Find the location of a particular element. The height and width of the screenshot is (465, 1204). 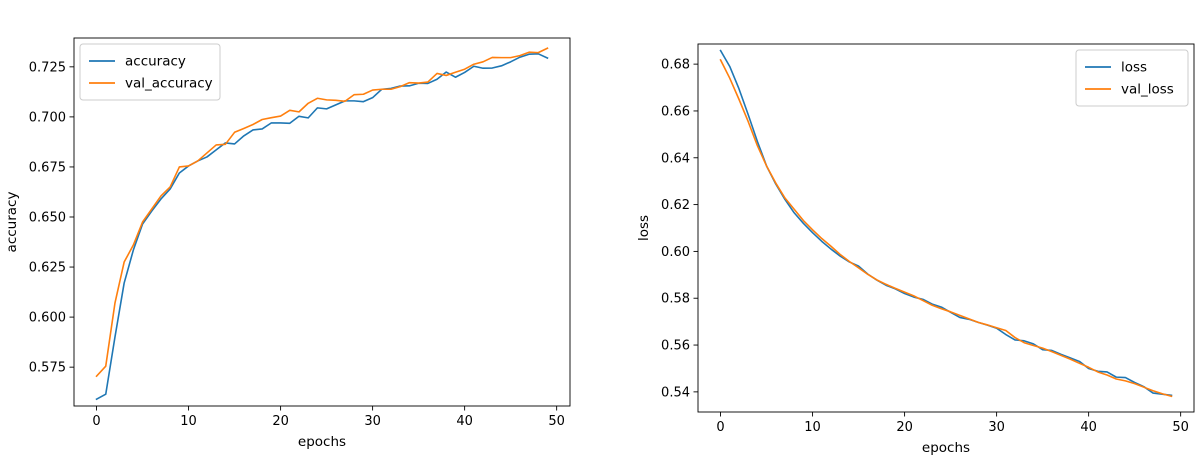

legend-label-val-accuracy: val_accuracy is located at coordinates (169, 84).